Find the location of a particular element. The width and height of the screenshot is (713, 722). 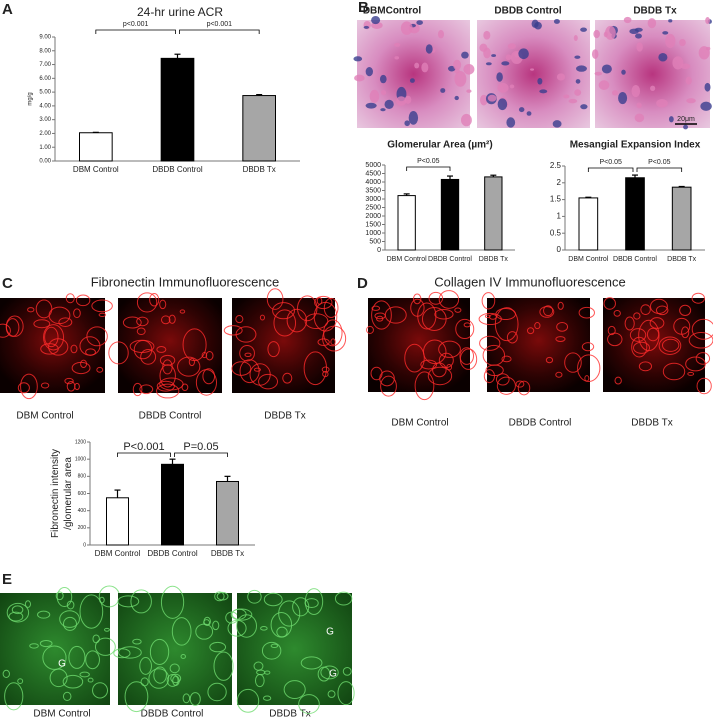

micrograph is located at coordinates (294, 649).